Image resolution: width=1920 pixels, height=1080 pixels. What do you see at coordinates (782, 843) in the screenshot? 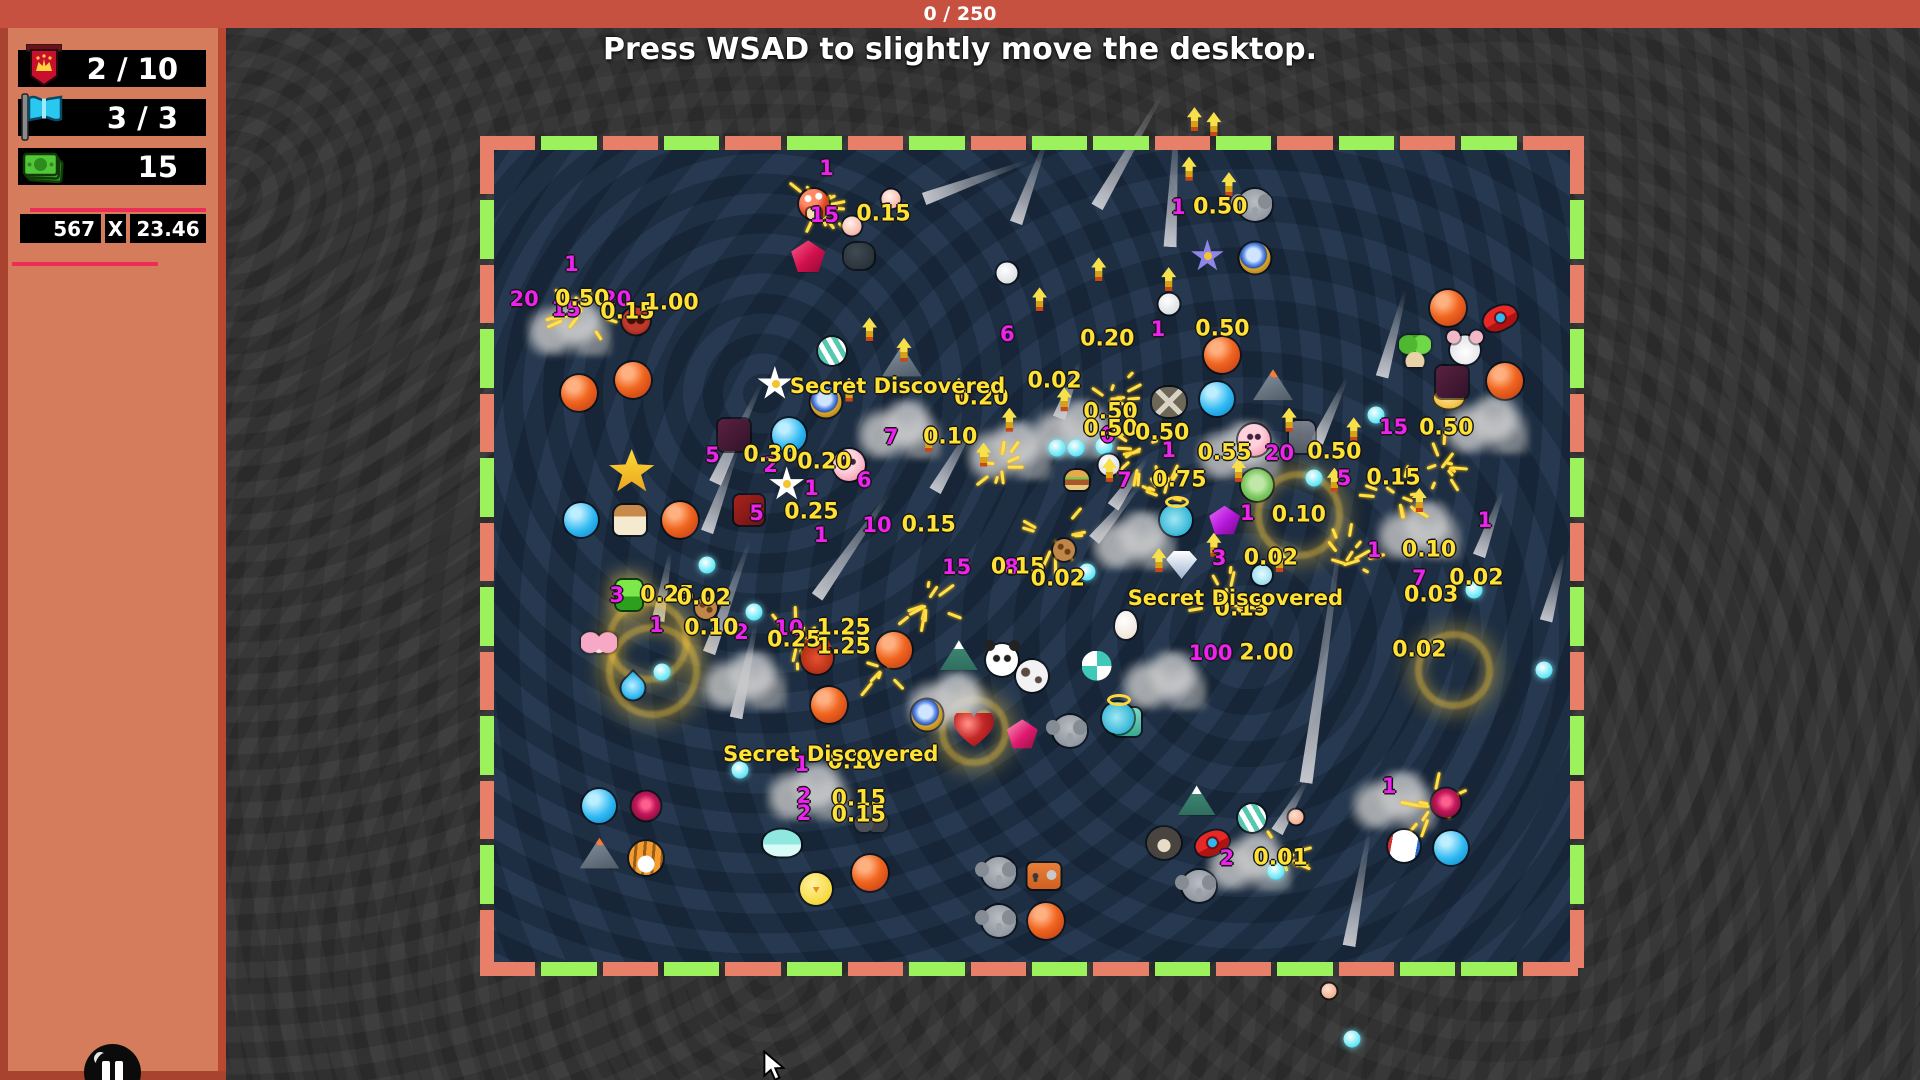
I see `obj-whale` at bounding box center [782, 843].